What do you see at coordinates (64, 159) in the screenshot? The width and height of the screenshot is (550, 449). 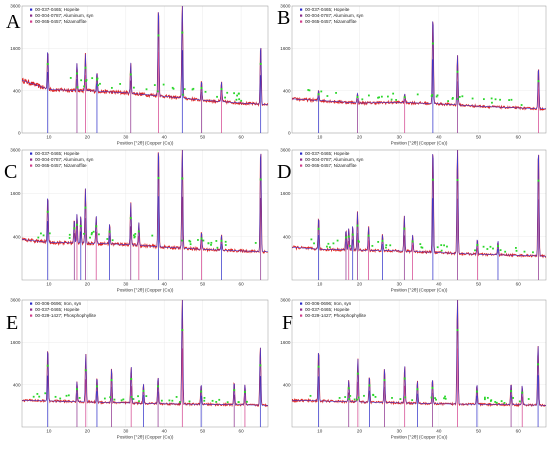 I see `legend-entry: 00-004-0787; Aluminum, syn` at bounding box center [64, 159].